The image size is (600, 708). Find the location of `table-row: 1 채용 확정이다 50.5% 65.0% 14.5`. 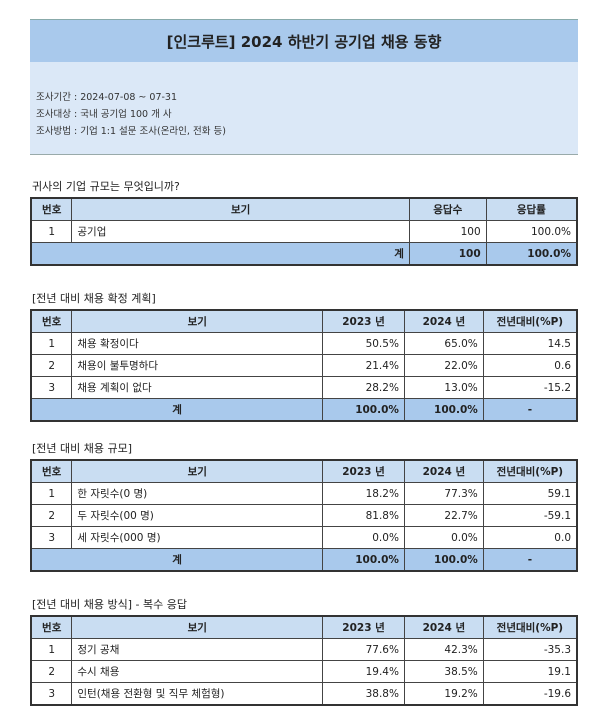

table-row: 1 채용 확정이다 50.5% 65.0% 14.5 is located at coordinates (304, 343).